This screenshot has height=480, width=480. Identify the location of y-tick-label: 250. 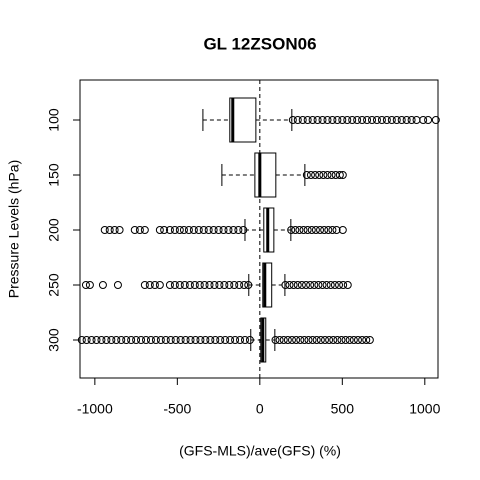
(54, 285).